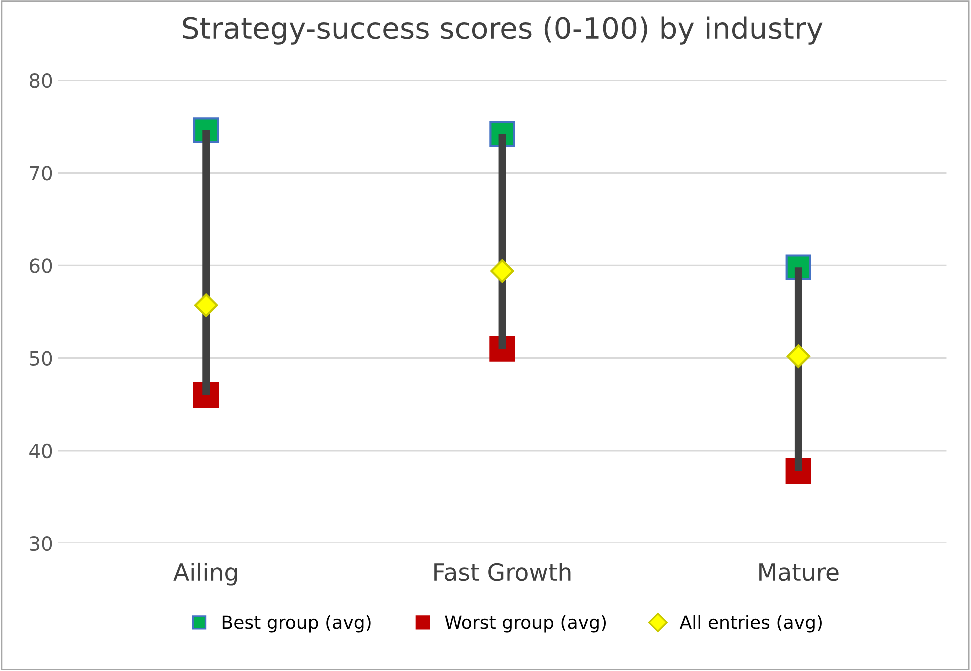  I want to click on y-tick-label: 30, so click(41, 544).